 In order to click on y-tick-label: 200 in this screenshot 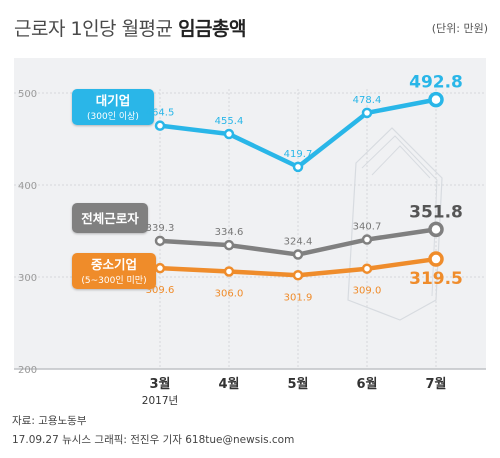, I will do `click(27, 370)`.